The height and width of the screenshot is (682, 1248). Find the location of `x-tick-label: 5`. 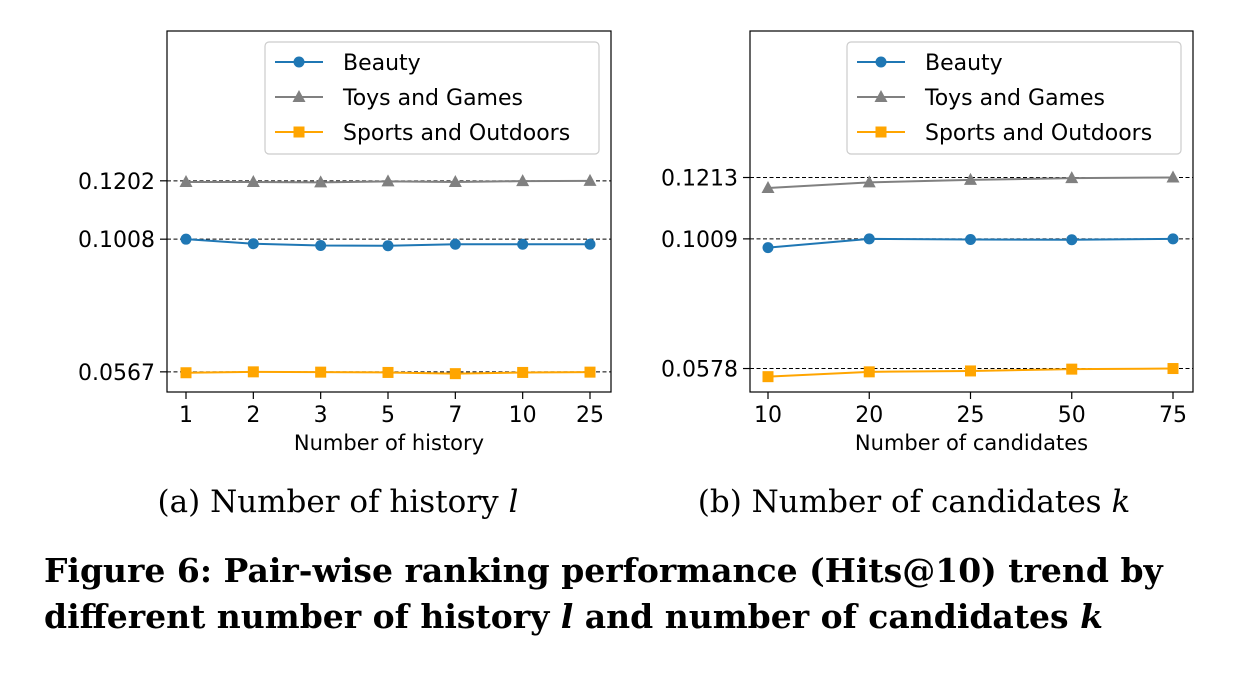

x-tick-label: 5 is located at coordinates (388, 415).